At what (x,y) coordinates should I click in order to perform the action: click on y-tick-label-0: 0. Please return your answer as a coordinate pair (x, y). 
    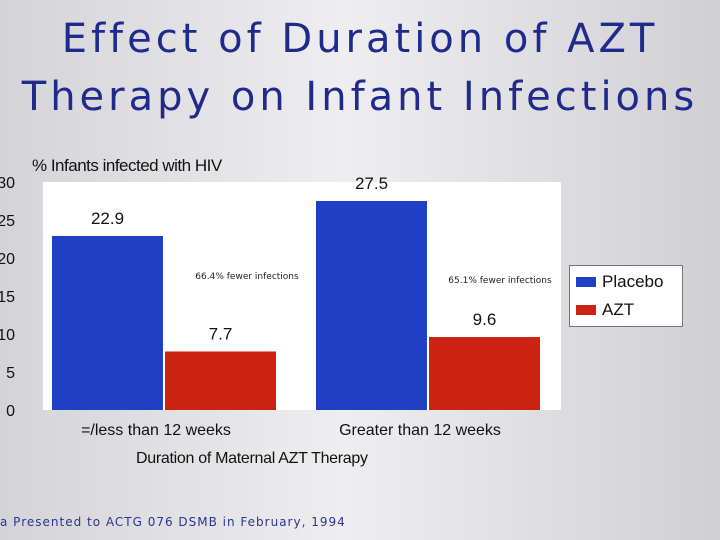
    Looking at the image, I should click on (10, 411).